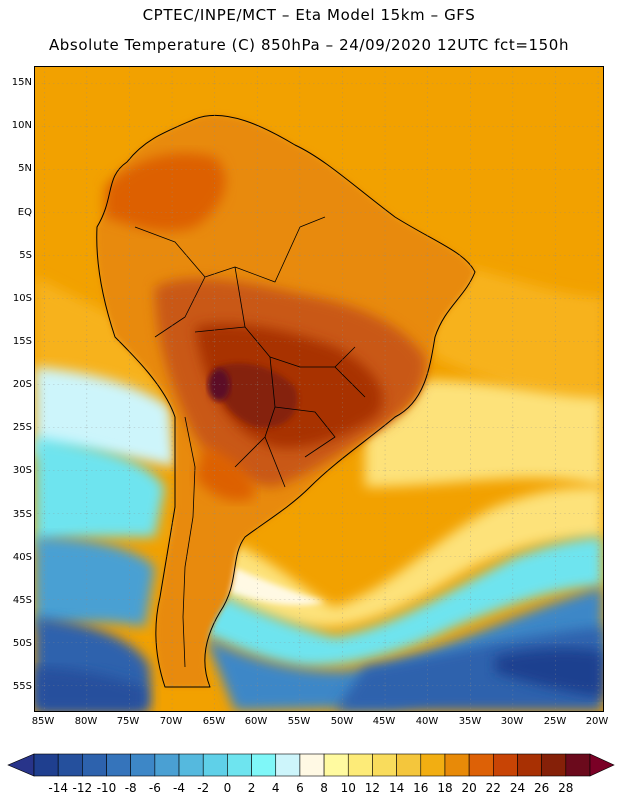 This screenshot has height=800, width=618. I want to click on map-title-line1: CPTEC/INPE/MCT – Eta Model 15km – GFS, so click(309, 15).